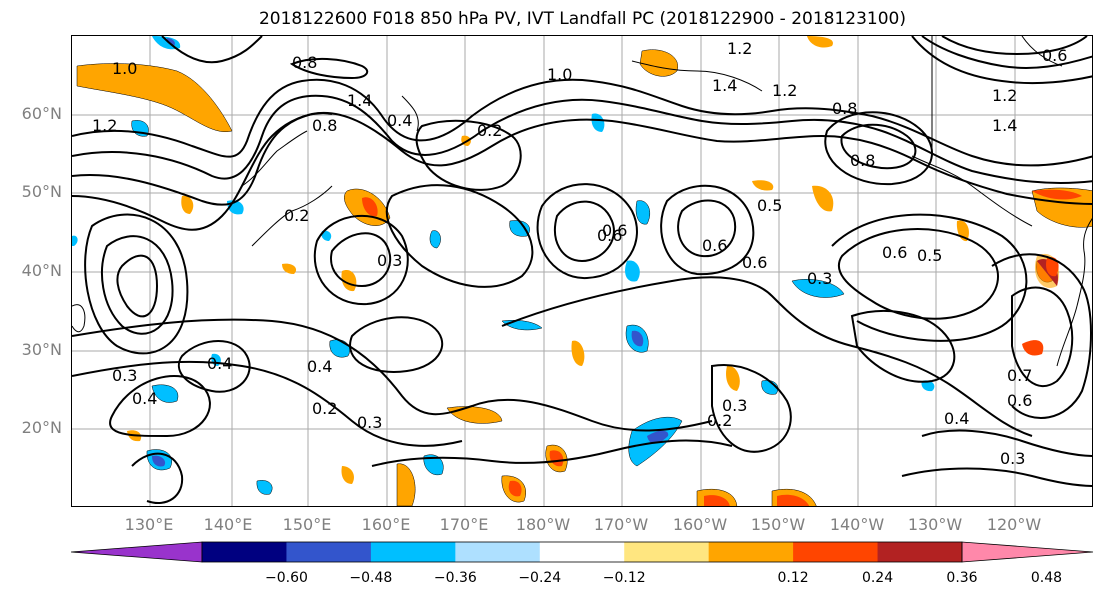 The height and width of the screenshot is (601, 1105). I want to click on colorbar-extend-high, so click(1027, 552).